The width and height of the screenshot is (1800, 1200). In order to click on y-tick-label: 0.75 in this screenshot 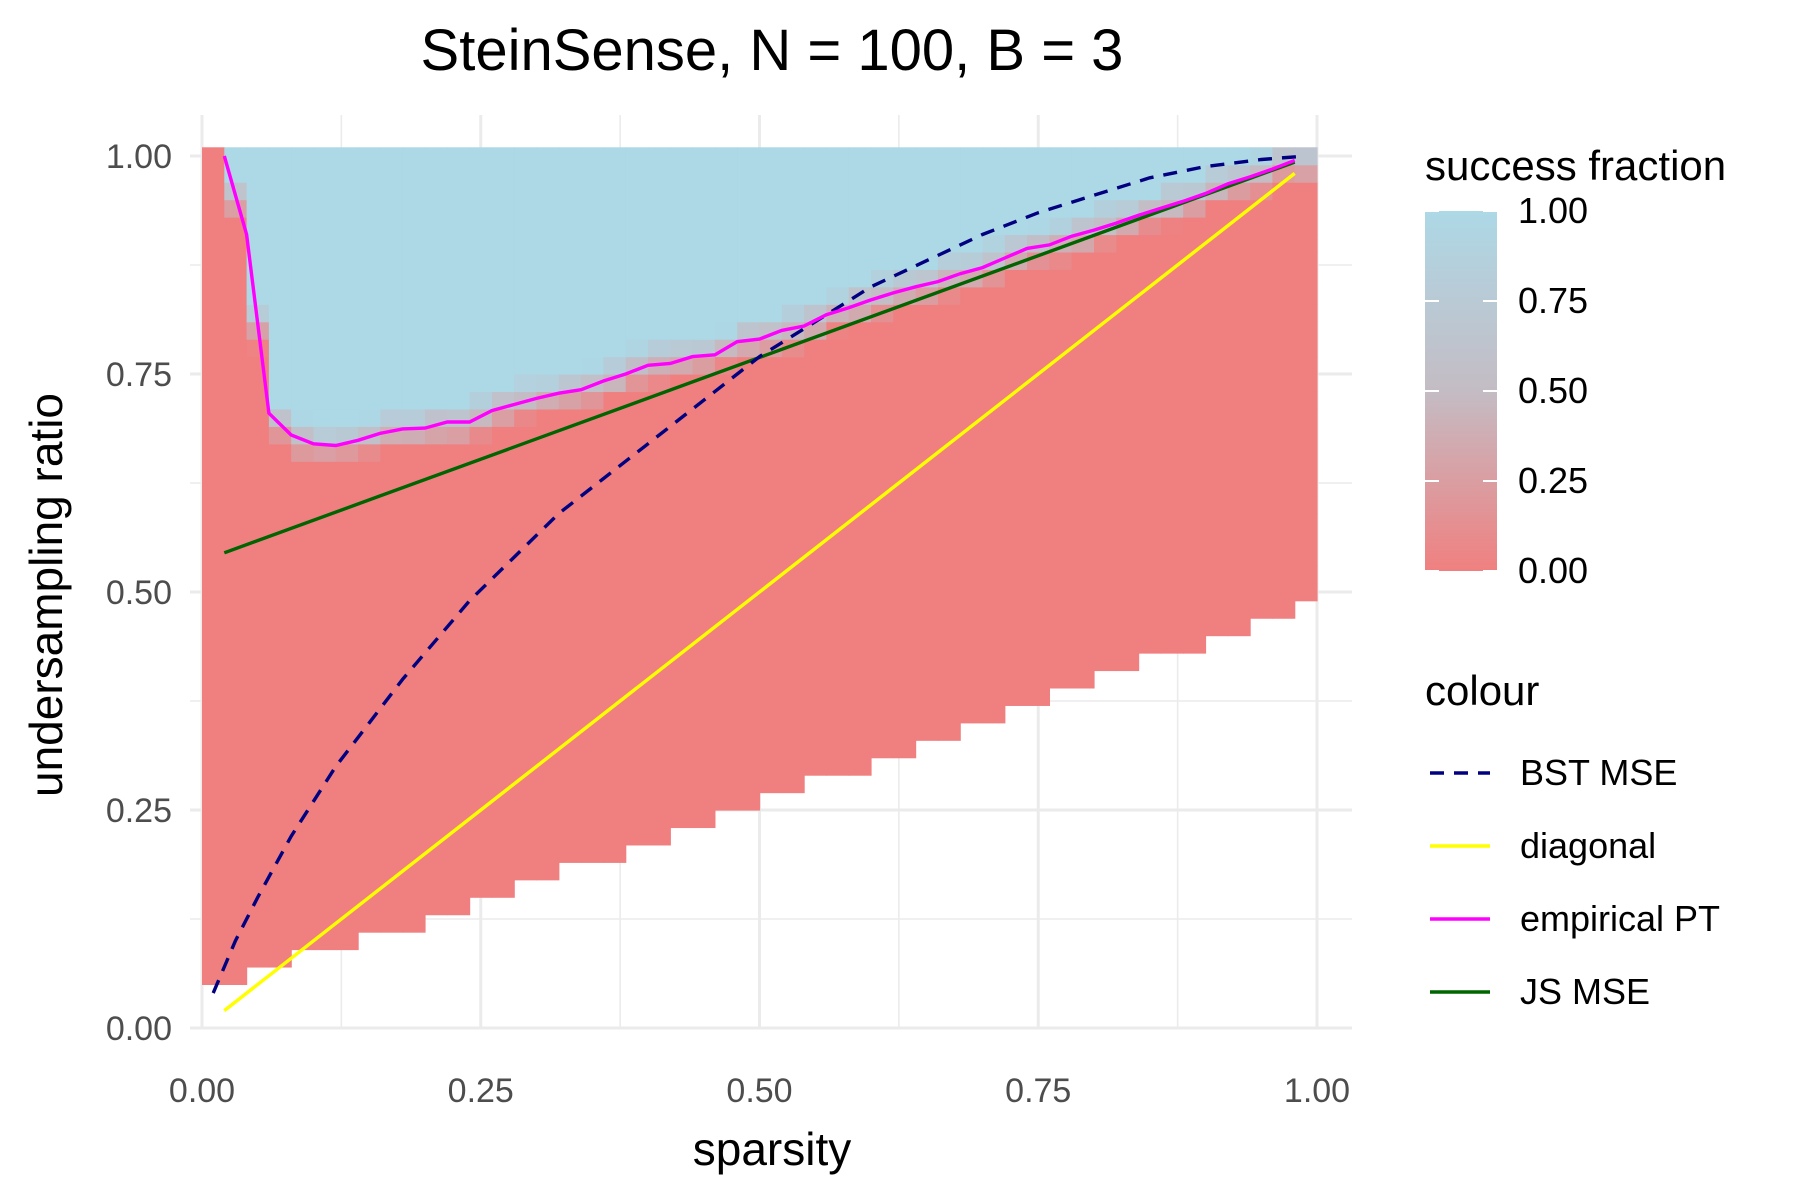, I will do `click(139, 375)`.